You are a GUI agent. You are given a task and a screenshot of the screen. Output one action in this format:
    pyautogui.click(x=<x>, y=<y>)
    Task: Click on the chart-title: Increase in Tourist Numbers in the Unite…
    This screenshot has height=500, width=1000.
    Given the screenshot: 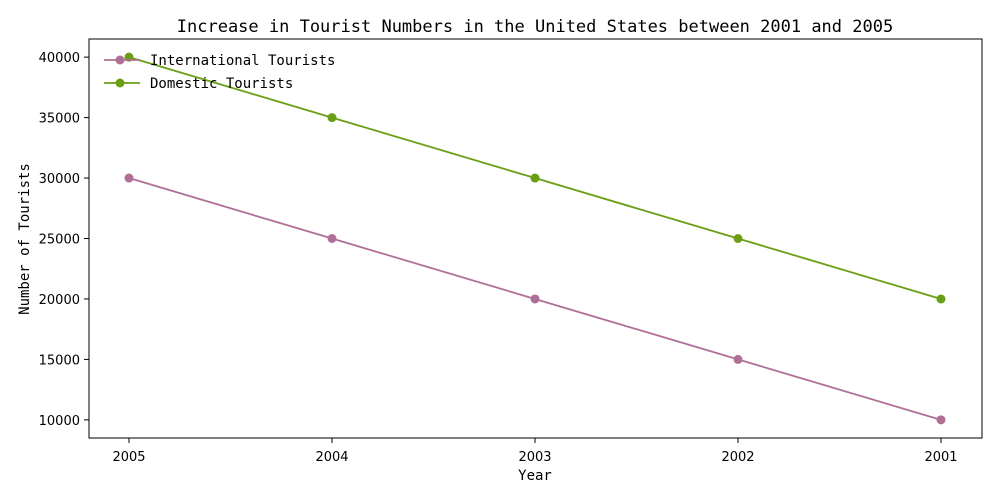 What is the action you would take?
    pyautogui.click(x=535, y=27)
    